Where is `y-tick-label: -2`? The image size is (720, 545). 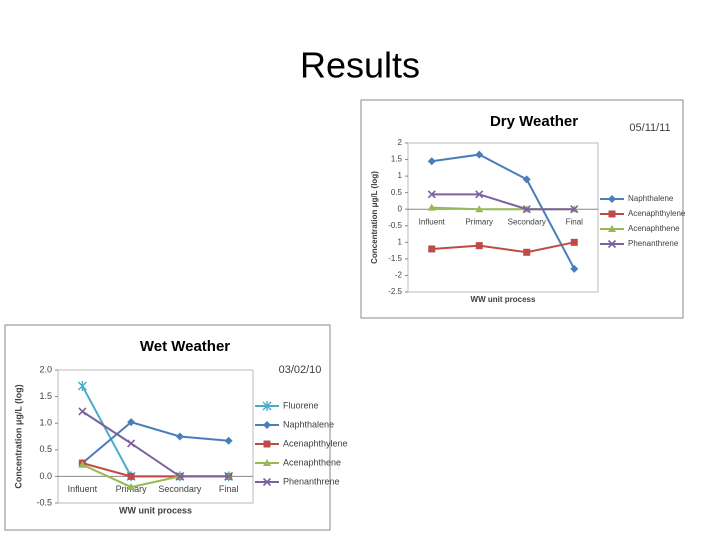 y-tick-label: -2 is located at coordinates (399, 275).